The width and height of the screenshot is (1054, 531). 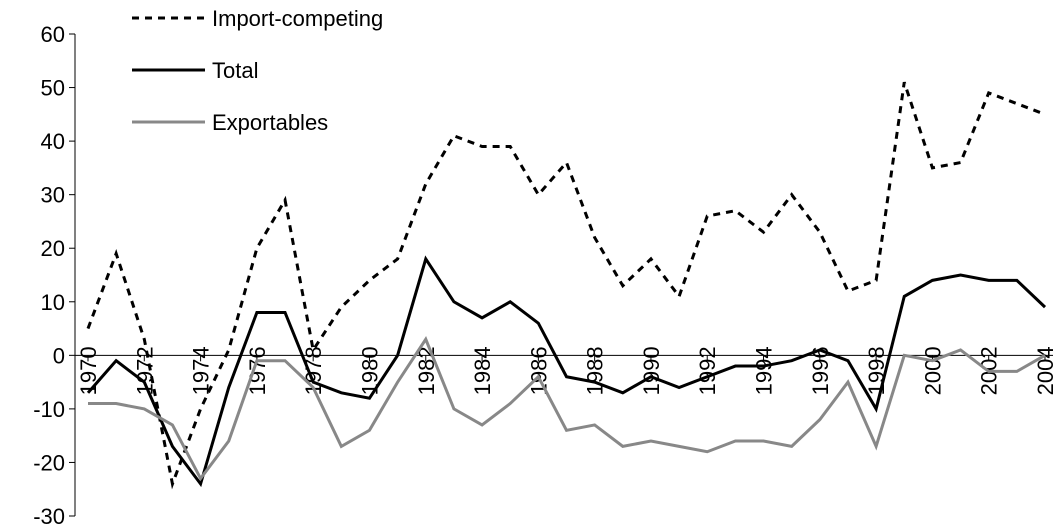 What do you see at coordinates (426, 370) in the screenshot?
I see `x-tick-label: 1982` at bounding box center [426, 370].